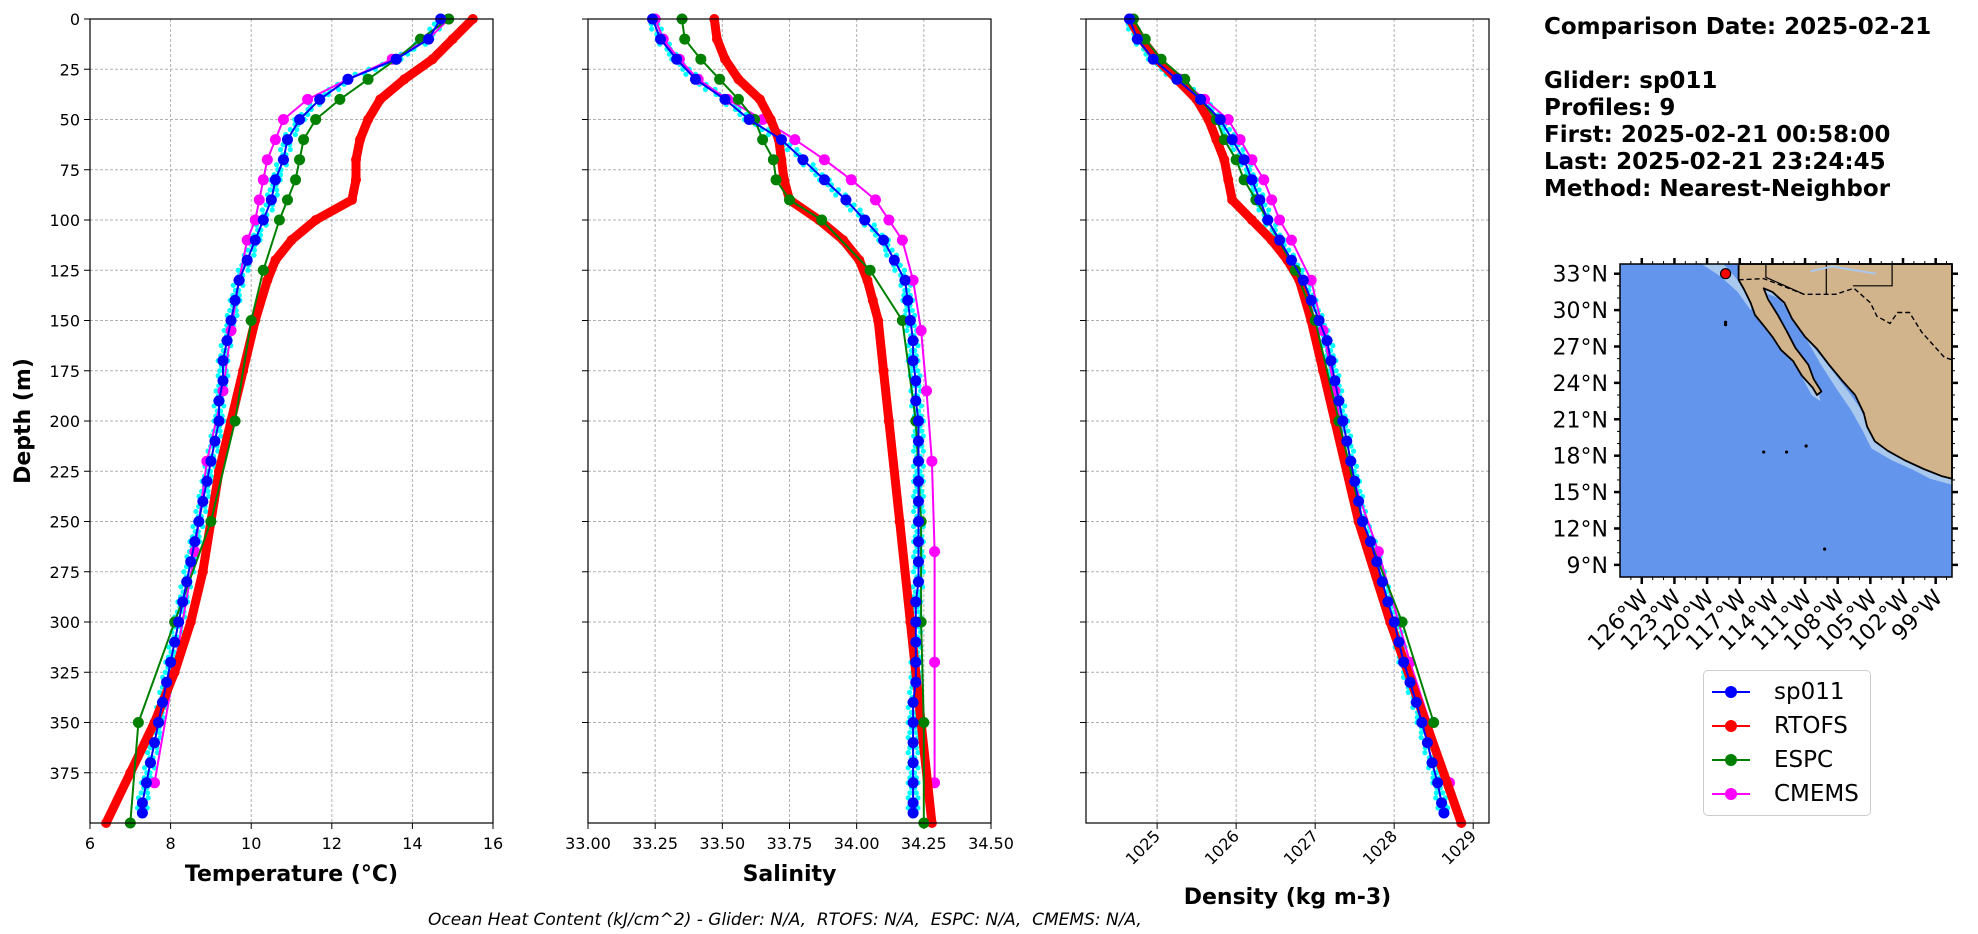 The image size is (1978, 934). Describe the element at coordinates (1717, 135) in the screenshot. I see `first-time: First: 2025-02-21 00:58:00` at that location.